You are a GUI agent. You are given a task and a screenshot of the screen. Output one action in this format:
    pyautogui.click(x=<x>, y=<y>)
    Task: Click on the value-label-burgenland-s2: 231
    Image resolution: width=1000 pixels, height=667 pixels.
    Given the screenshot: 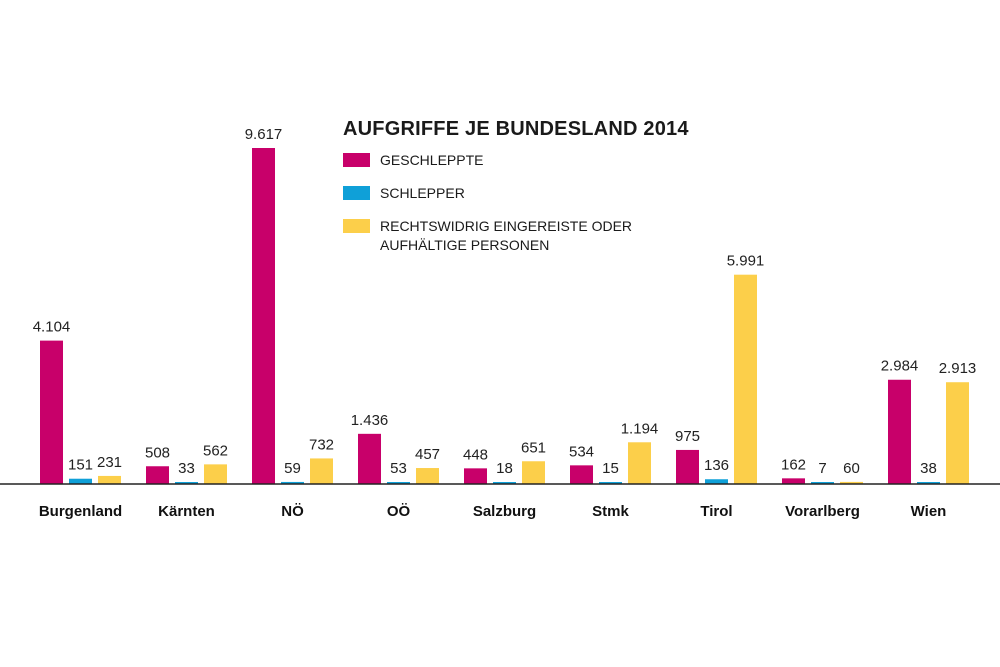 What is the action you would take?
    pyautogui.click(x=109, y=462)
    